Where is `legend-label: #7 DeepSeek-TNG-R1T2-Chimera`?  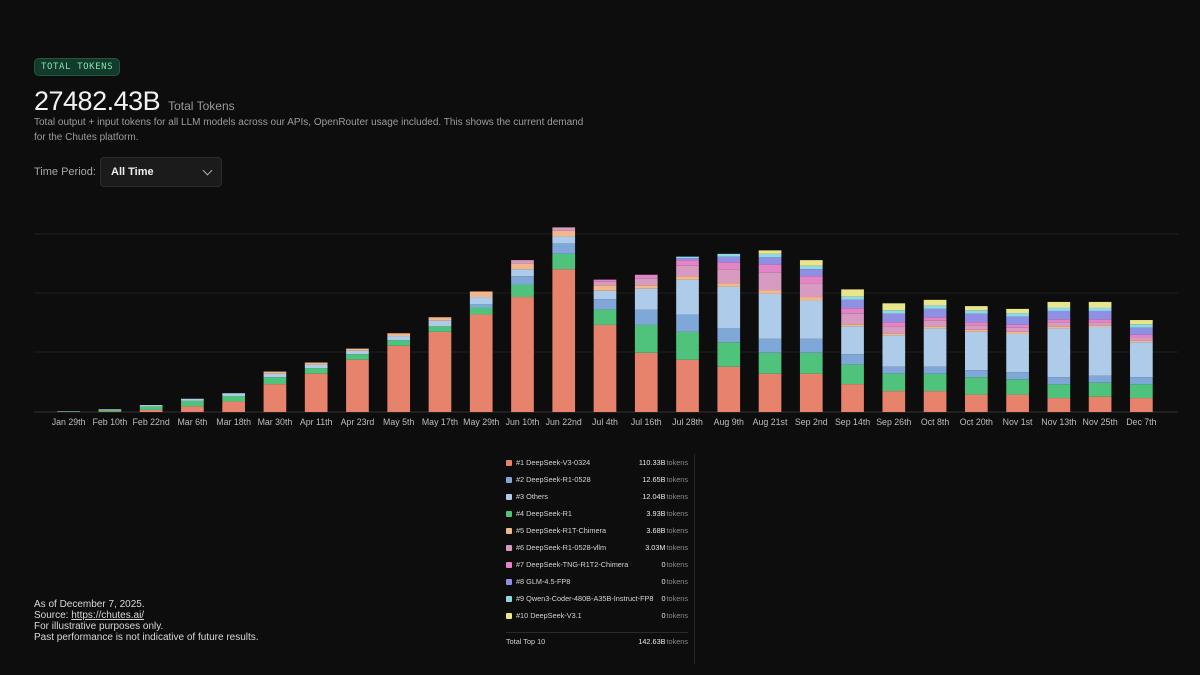
legend-label: #7 DeepSeek-TNG-R1T2-Chimera is located at coordinates (572, 564).